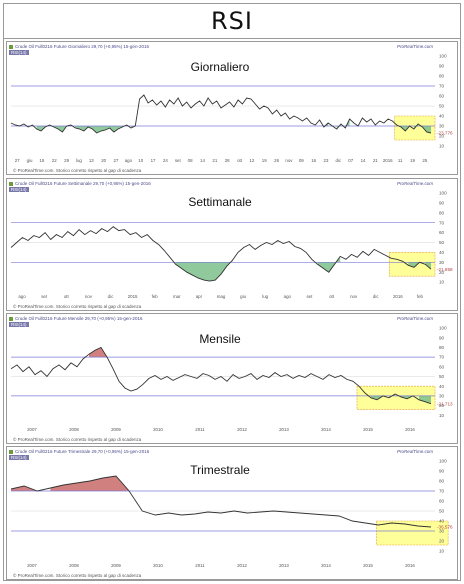 Image resolution: width=464 pixels, height=584 pixels. Describe the element at coordinates (74, 565) in the screenshot. I see `x-tick-label: 2008` at that location.